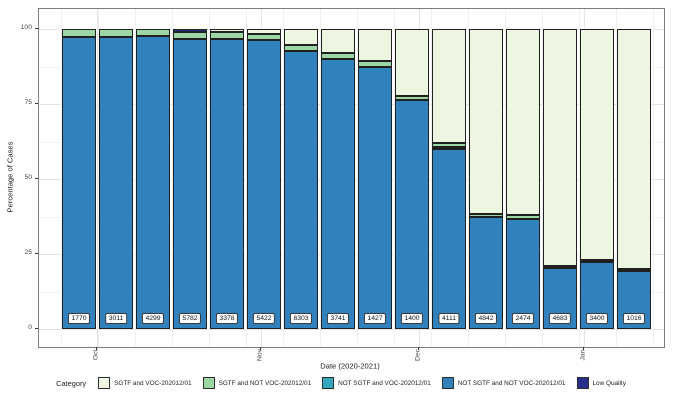 The width and height of the screenshot is (682, 405). Describe the element at coordinates (208, 383) in the screenshot. I see `legend-swatch-sgtf_not_voc` at that location.